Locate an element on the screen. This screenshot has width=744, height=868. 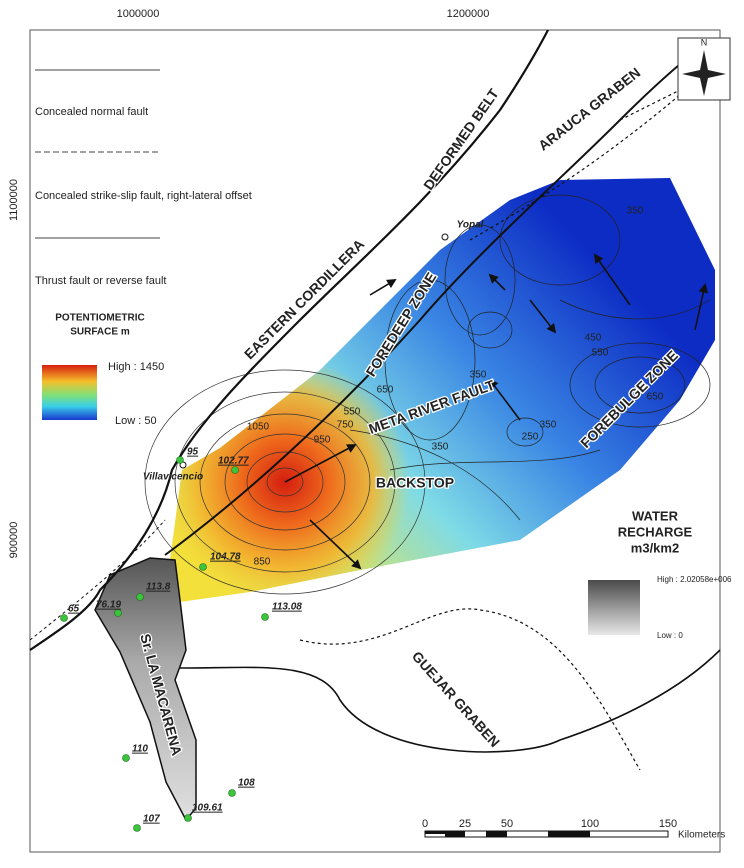
contour-label: 750 is located at coordinates (345, 425).